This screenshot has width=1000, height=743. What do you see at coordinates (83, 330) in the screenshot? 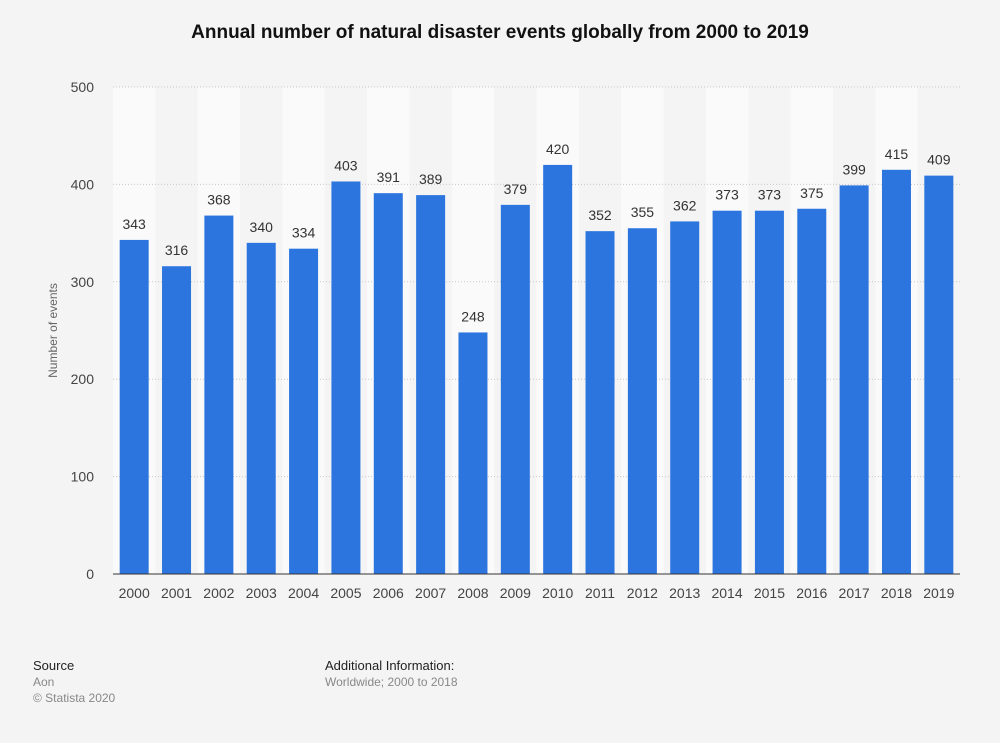
I see `y-axis-ticks: 0 100 200 300 400 500` at bounding box center [83, 330].